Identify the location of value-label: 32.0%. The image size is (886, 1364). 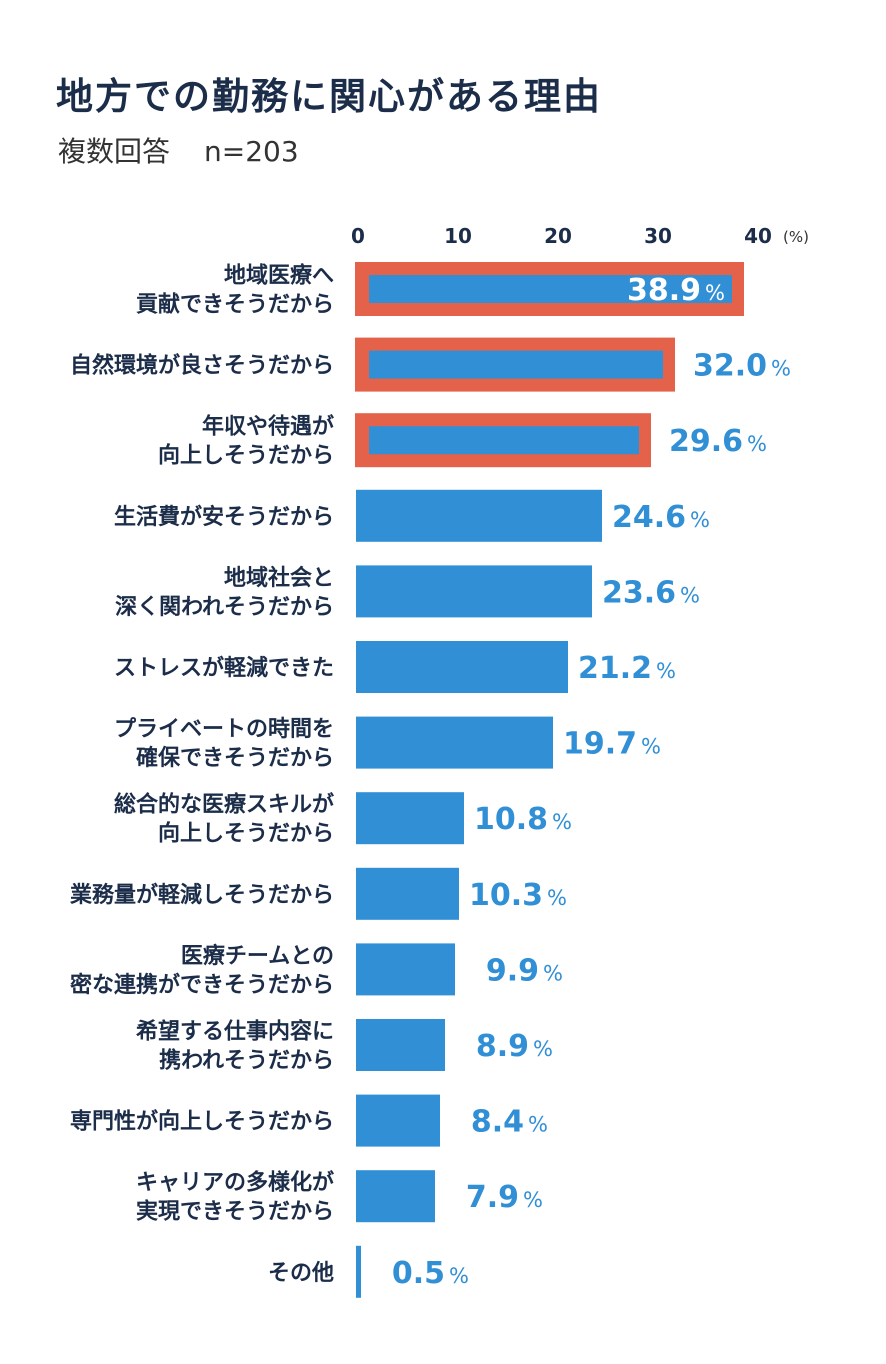
(742, 366).